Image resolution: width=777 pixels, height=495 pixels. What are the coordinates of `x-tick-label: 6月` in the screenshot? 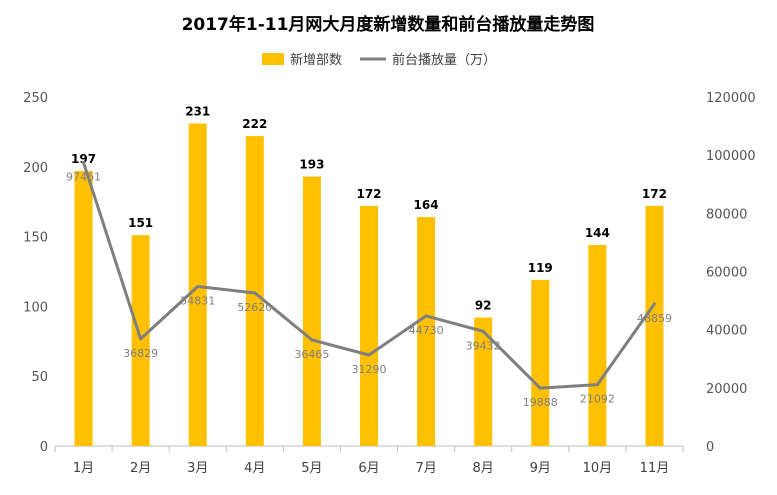 It's located at (368, 468).